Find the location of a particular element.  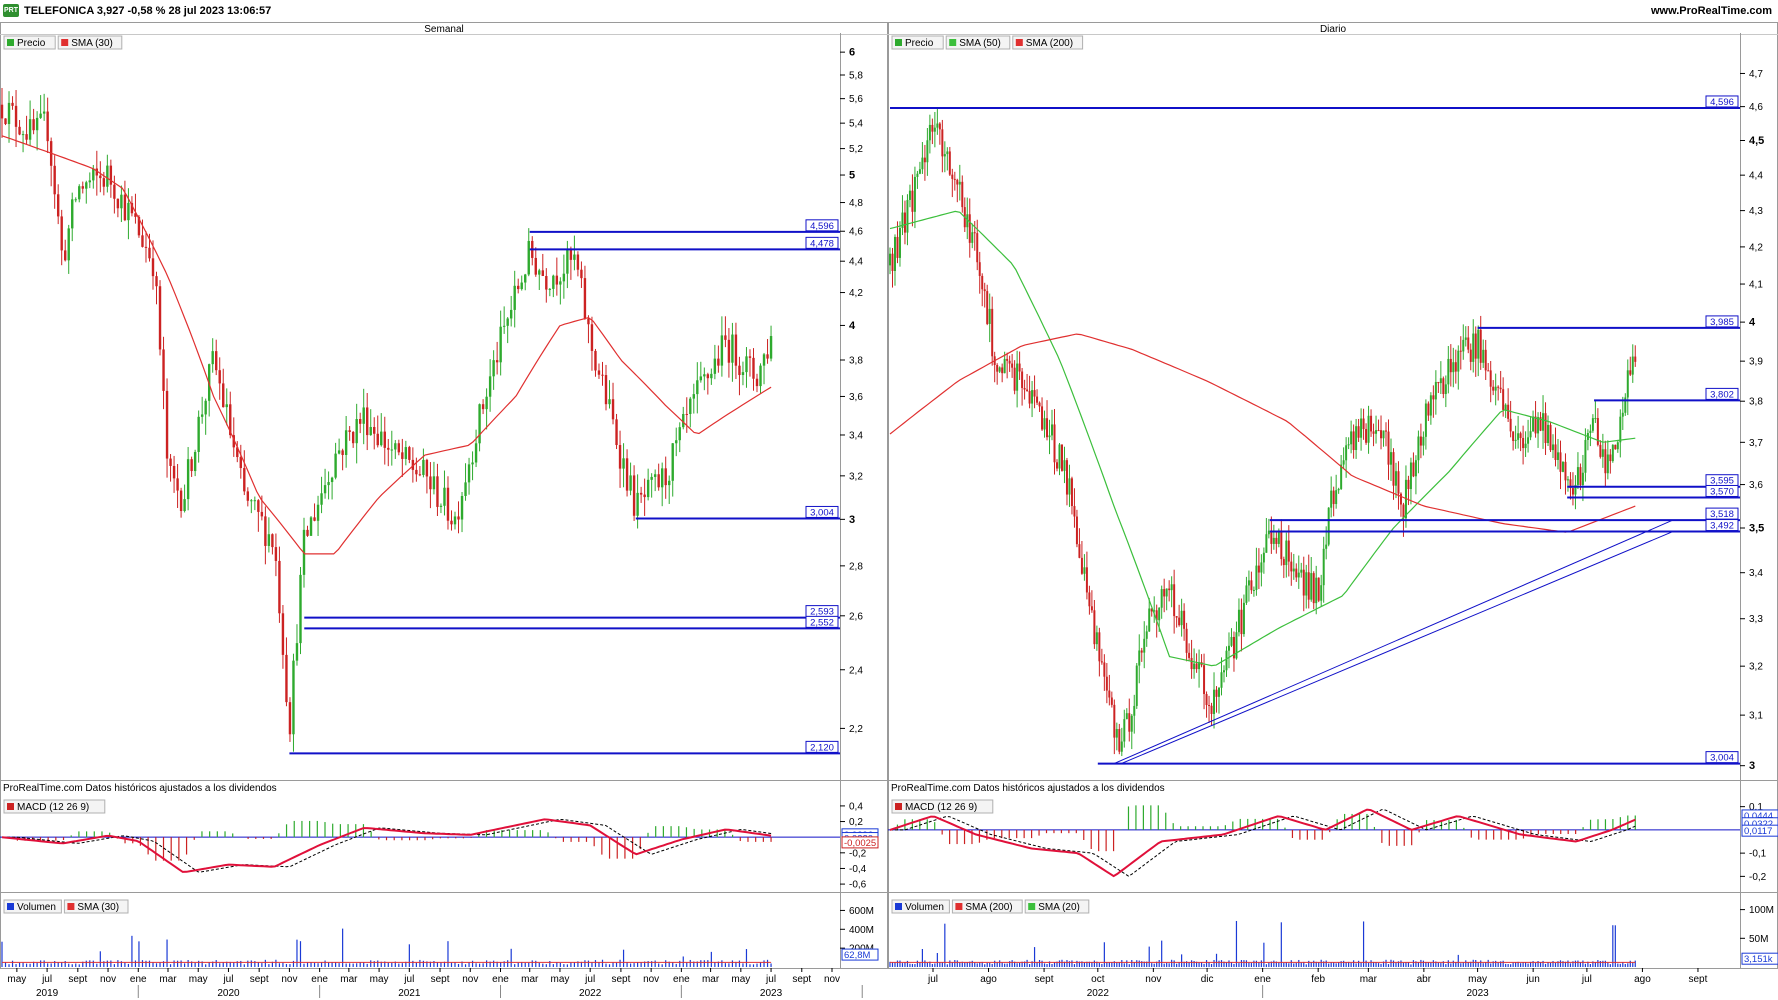

volume-legend-item is located at coordinates (96, 906).